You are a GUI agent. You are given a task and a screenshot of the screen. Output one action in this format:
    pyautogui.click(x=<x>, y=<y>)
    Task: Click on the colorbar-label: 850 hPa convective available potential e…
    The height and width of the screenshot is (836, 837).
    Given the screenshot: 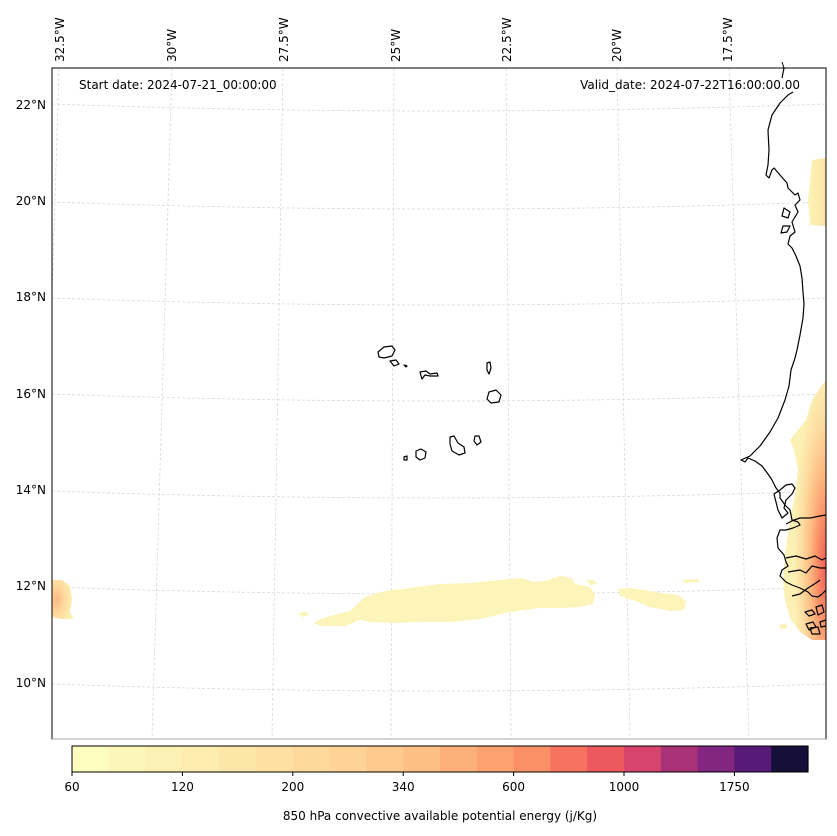 What is the action you would take?
    pyautogui.click(x=440, y=816)
    